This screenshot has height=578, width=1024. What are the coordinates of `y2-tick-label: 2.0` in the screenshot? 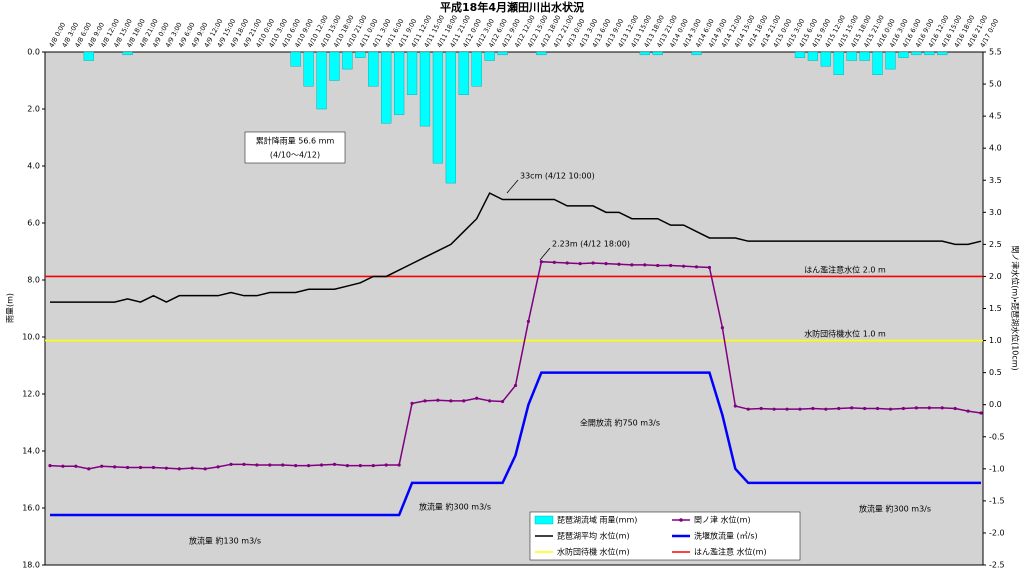 It's located at (995, 276).